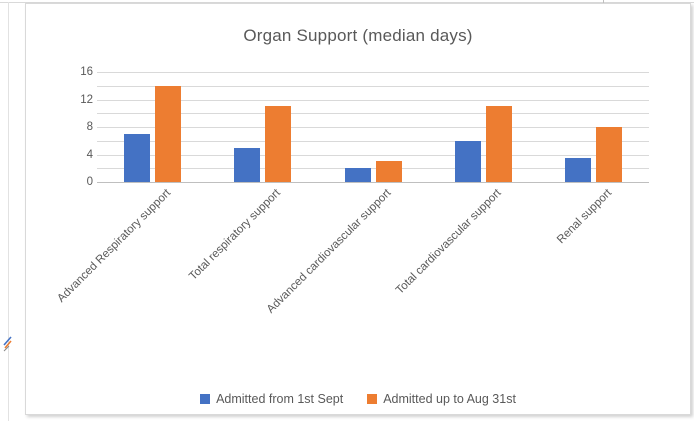 Image resolution: width=694 pixels, height=421 pixels. I want to click on worksheet-gridline-vertical, so click(8, 211).